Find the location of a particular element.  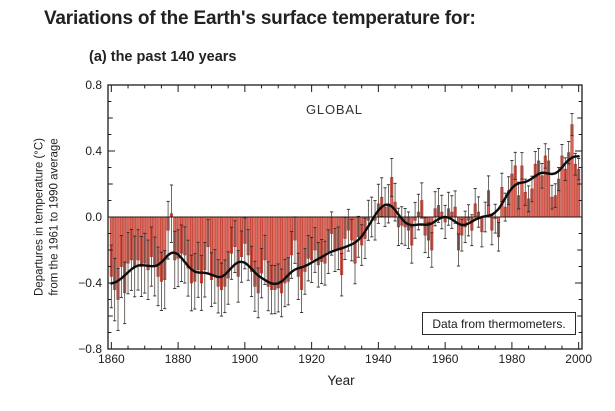

svg-text: 1960 is located at coordinates (445, 359).